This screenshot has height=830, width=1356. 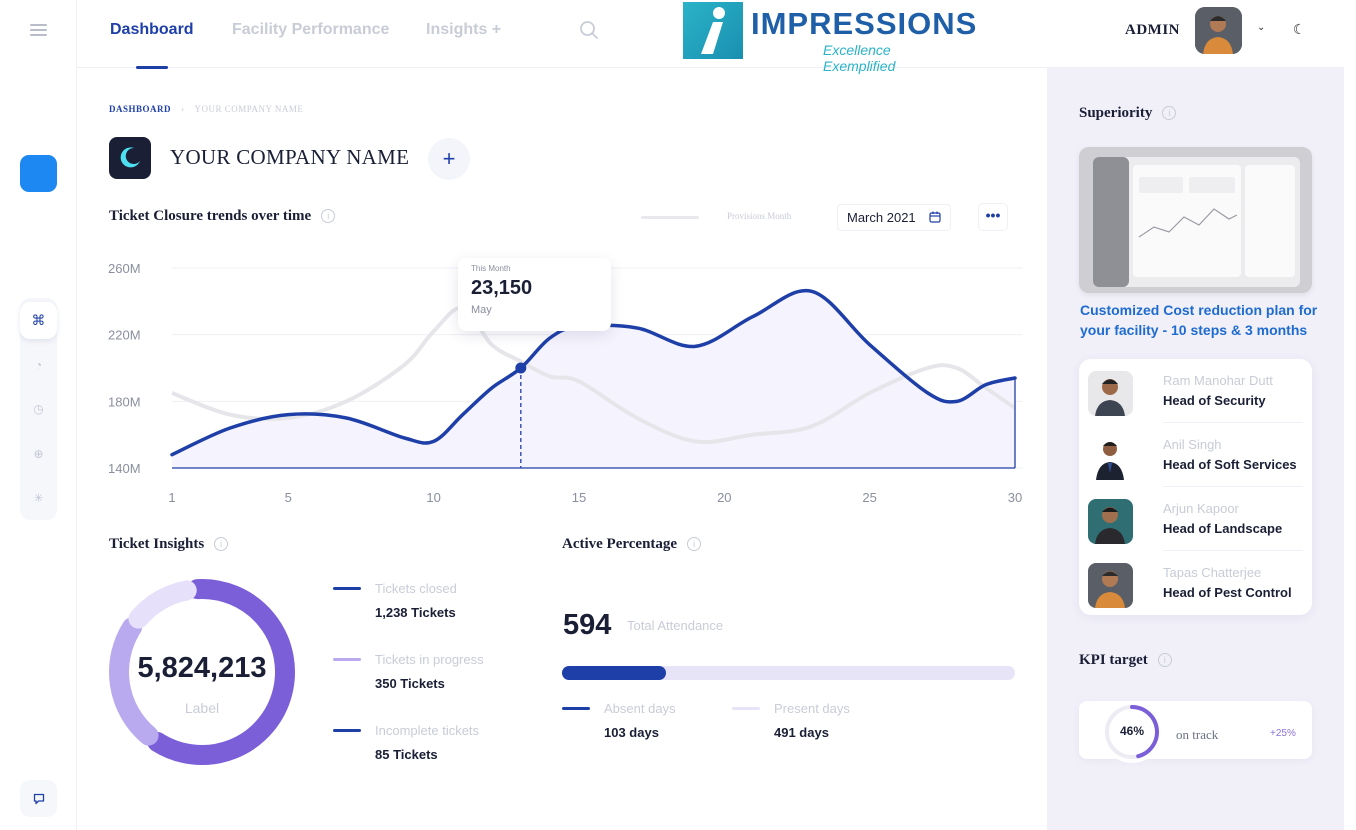 What do you see at coordinates (713, 30) in the screenshot?
I see `logo-mark` at bounding box center [713, 30].